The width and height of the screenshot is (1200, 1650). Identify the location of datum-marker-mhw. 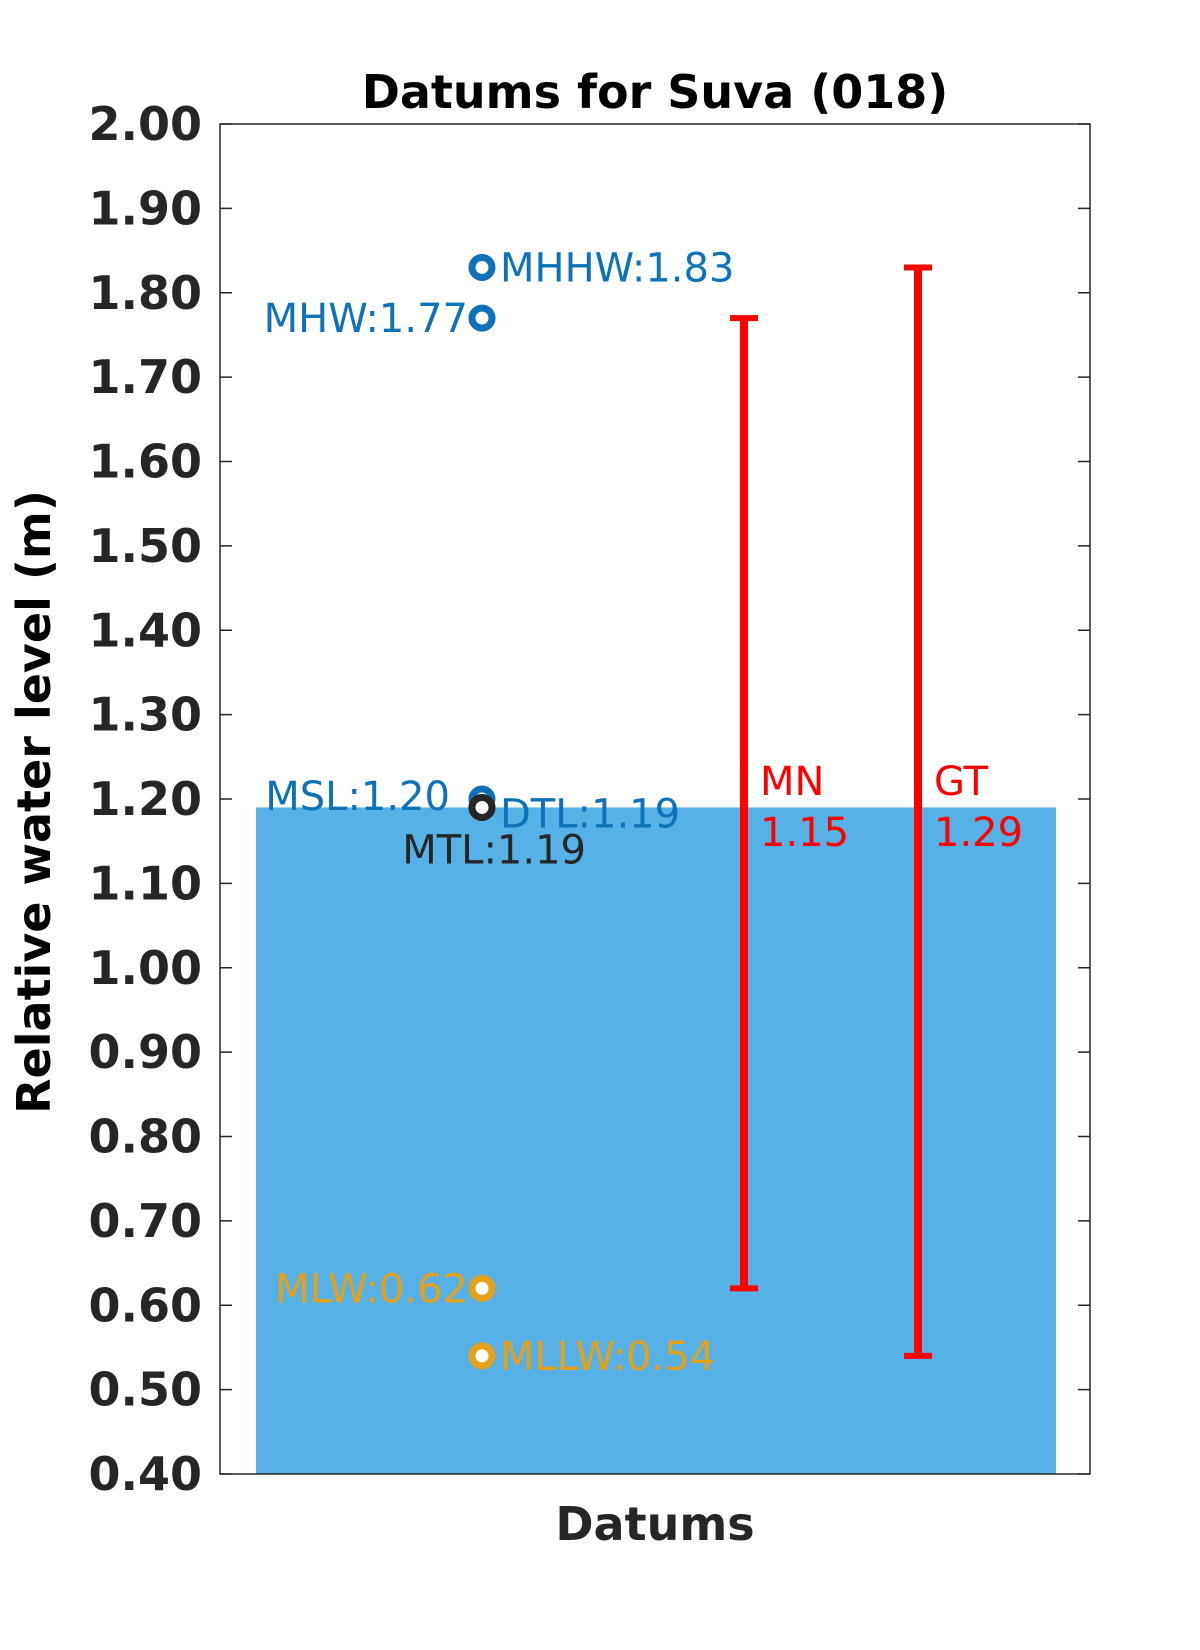
(482, 318).